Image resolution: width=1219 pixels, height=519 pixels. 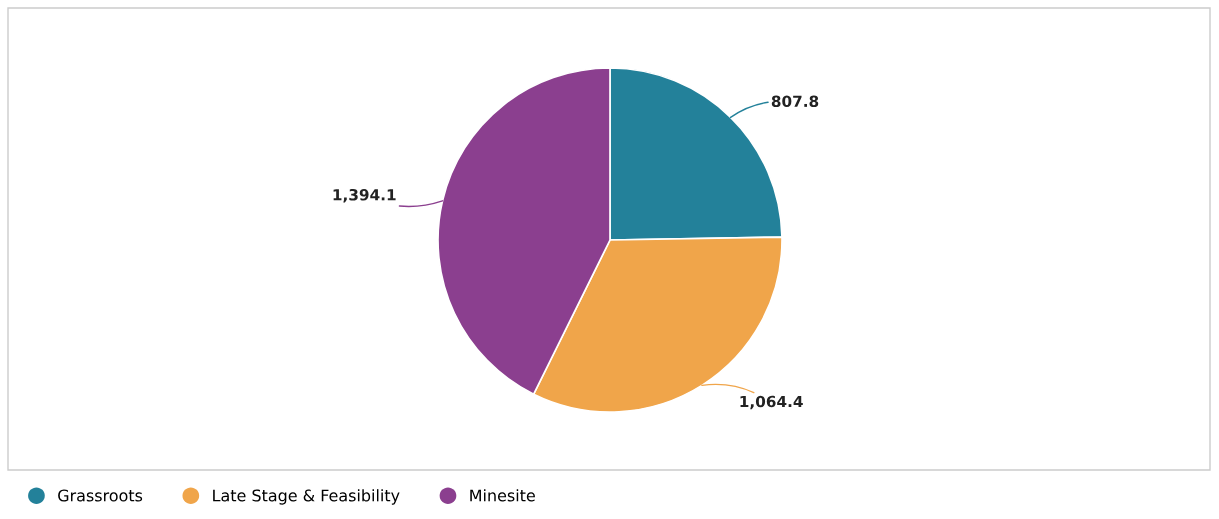 I want to click on data-label: 807.8, so click(x=795, y=101).